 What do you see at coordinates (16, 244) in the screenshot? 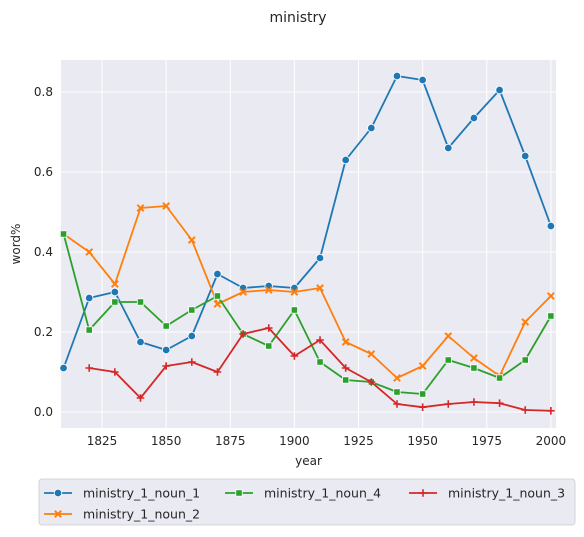
I see `y-axis-title: word%` at bounding box center [16, 244].